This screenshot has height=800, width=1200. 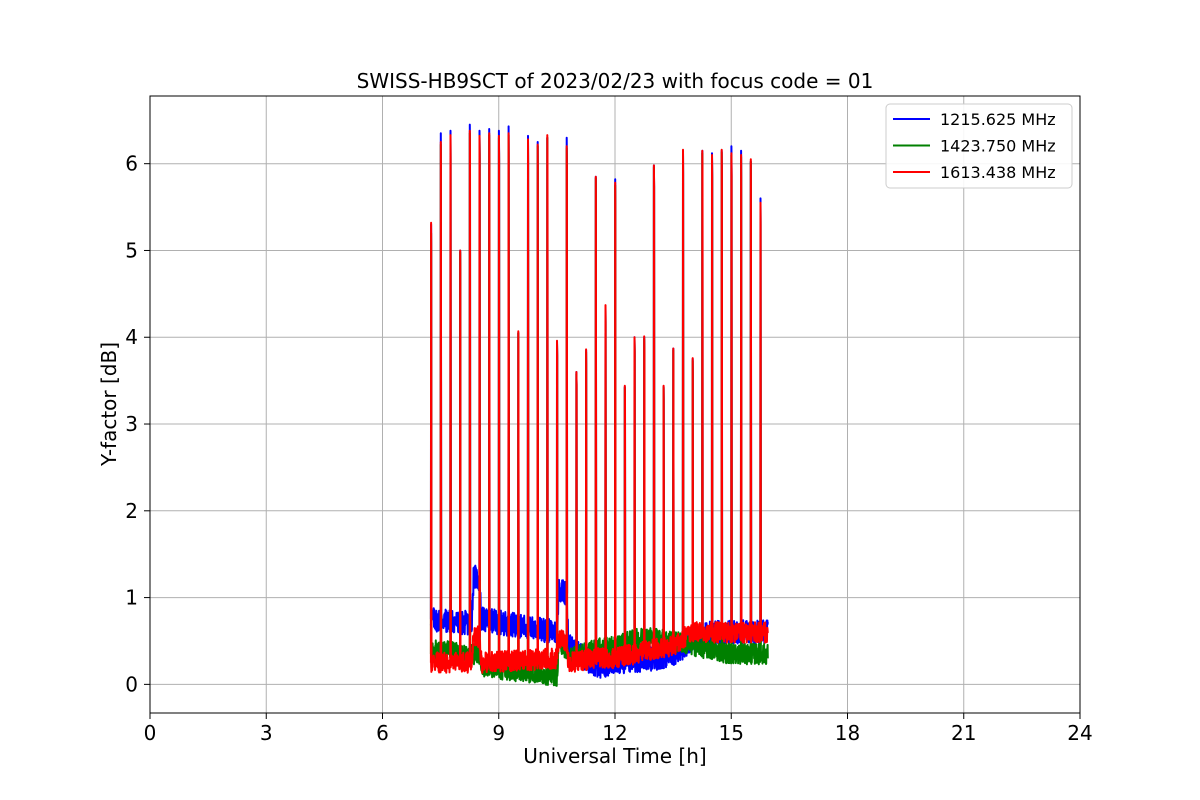 What do you see at coordinates (998, 172) in the screenshot?
I see `legend-label: 1613.438 MHz` at bounding box center [998, 172].